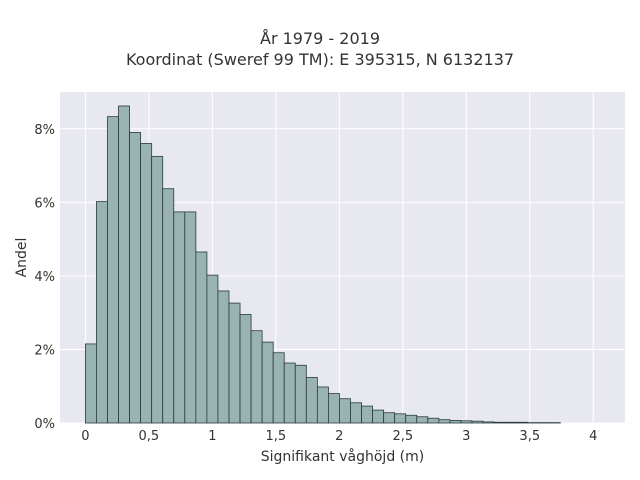  I want to click on x-tick-label: 3, so click(466, 436).